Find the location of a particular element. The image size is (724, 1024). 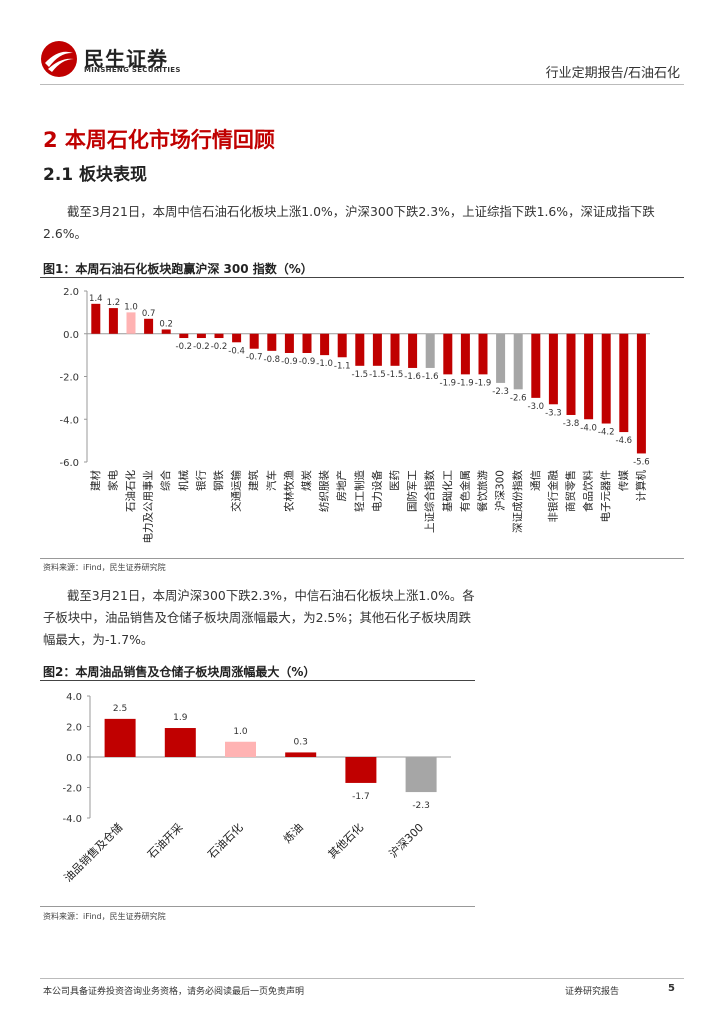

category-label: 餐饮旅游 is located at coordinates (482, 491).